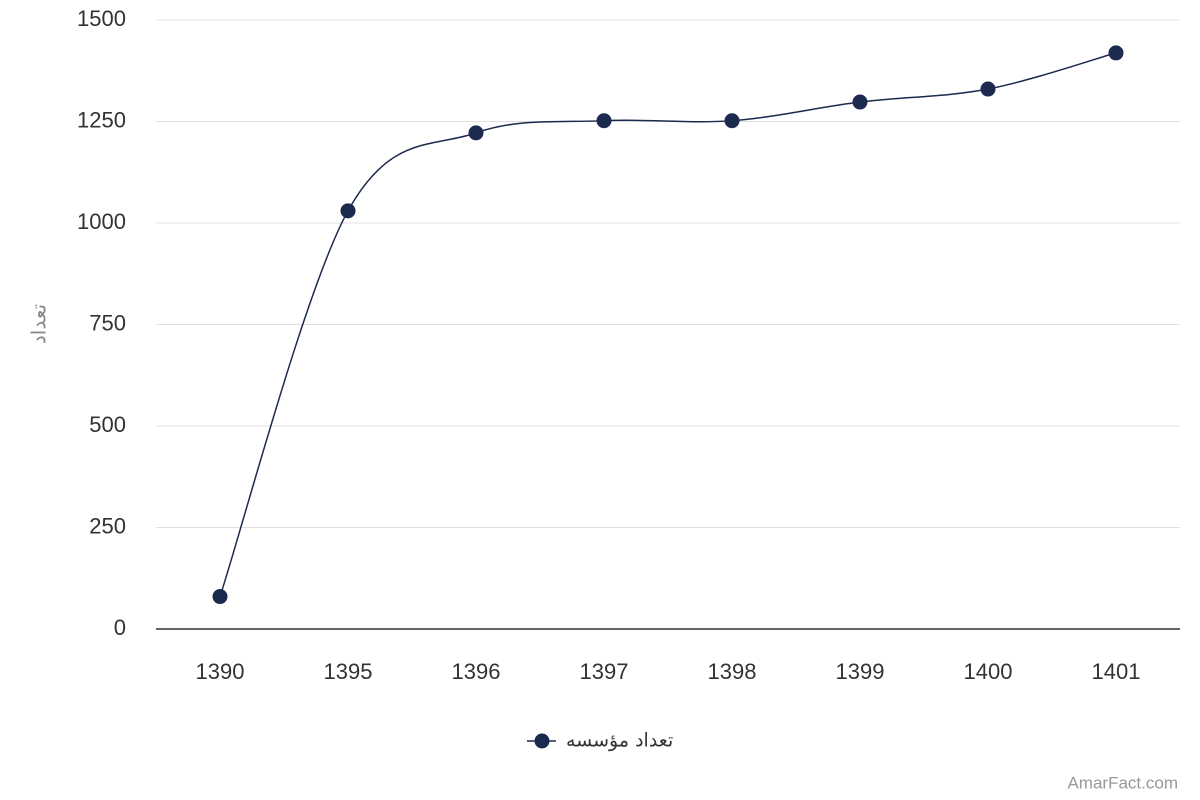 The image size is (1200, 800). Describe the element at coordinates (1116, 671) in the screenshot. I see `x-tick-label: 1401` at that location.